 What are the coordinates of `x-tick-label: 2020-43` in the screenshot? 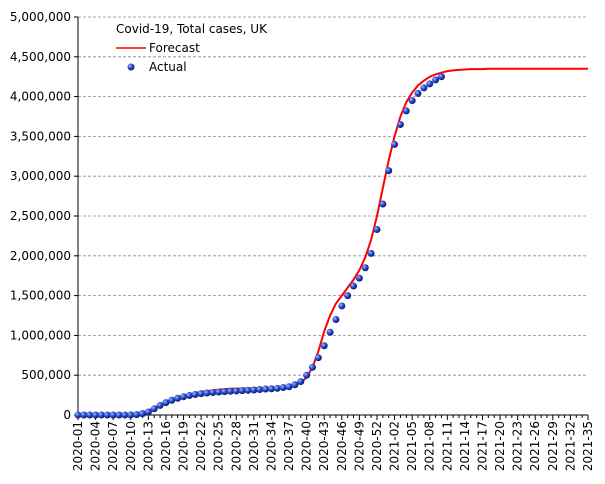 It's located at (324, 446).